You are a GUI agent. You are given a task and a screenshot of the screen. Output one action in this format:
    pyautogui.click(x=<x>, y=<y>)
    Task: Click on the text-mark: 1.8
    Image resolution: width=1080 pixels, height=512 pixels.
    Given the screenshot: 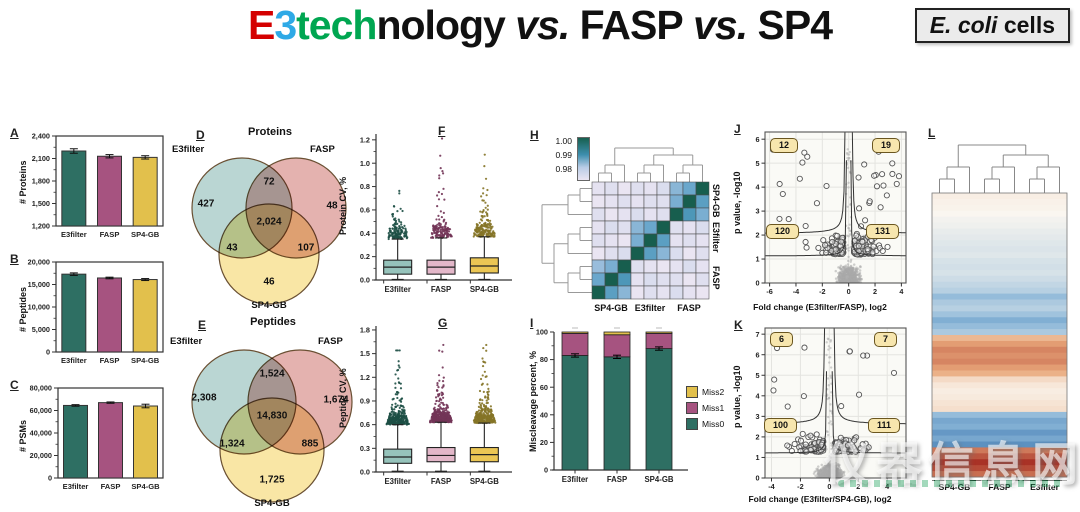 What is the action you would take?
    pyautogui.click(x=365, y=330)
    